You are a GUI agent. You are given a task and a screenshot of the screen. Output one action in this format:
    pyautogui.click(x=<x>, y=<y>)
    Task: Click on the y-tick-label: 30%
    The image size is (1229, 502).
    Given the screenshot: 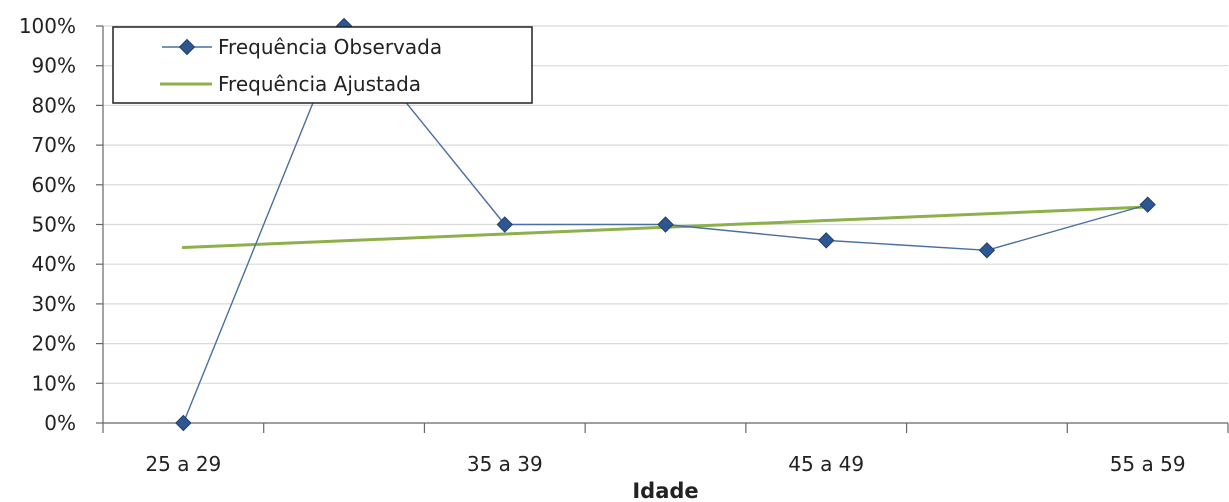 What is the action you would take?
    pyautogui.click(x=54, y=304)
    